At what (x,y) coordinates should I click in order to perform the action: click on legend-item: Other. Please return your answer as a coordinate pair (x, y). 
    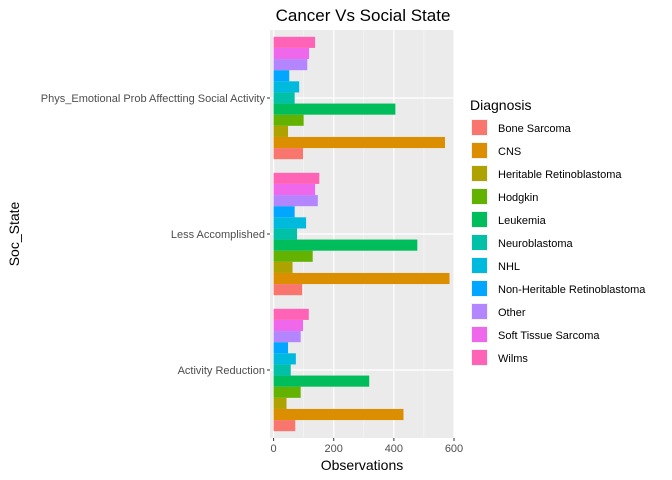
    Looking at the image, I should click on (498, 311).